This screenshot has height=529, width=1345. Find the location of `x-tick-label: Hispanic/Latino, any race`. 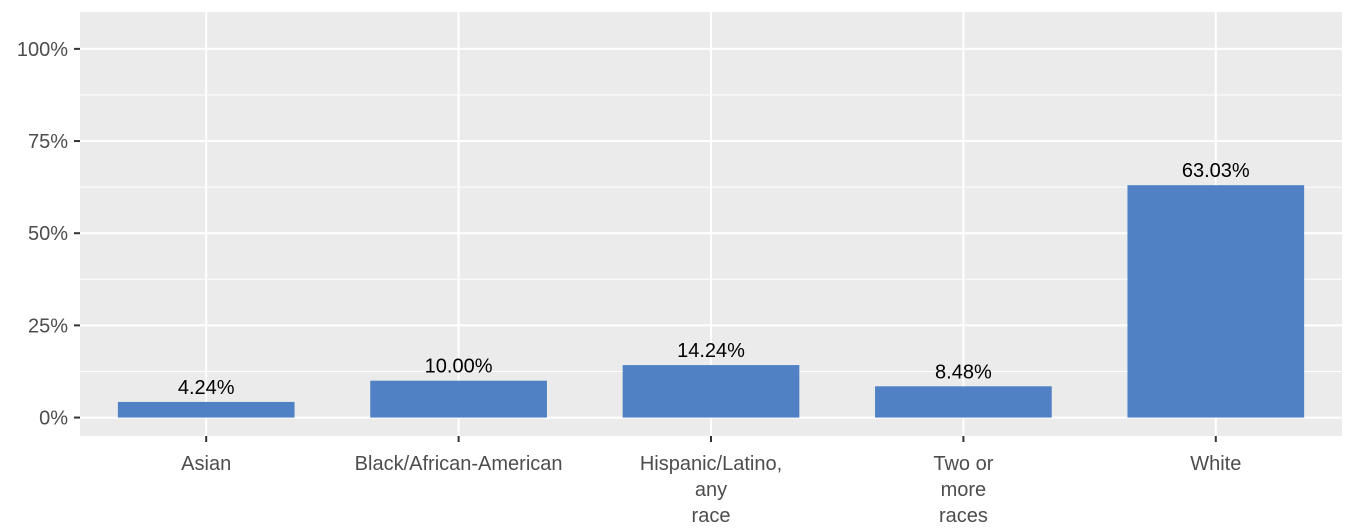

x-tick-label: Hispanic/Latino, any race is located at coordinates (711, 490).